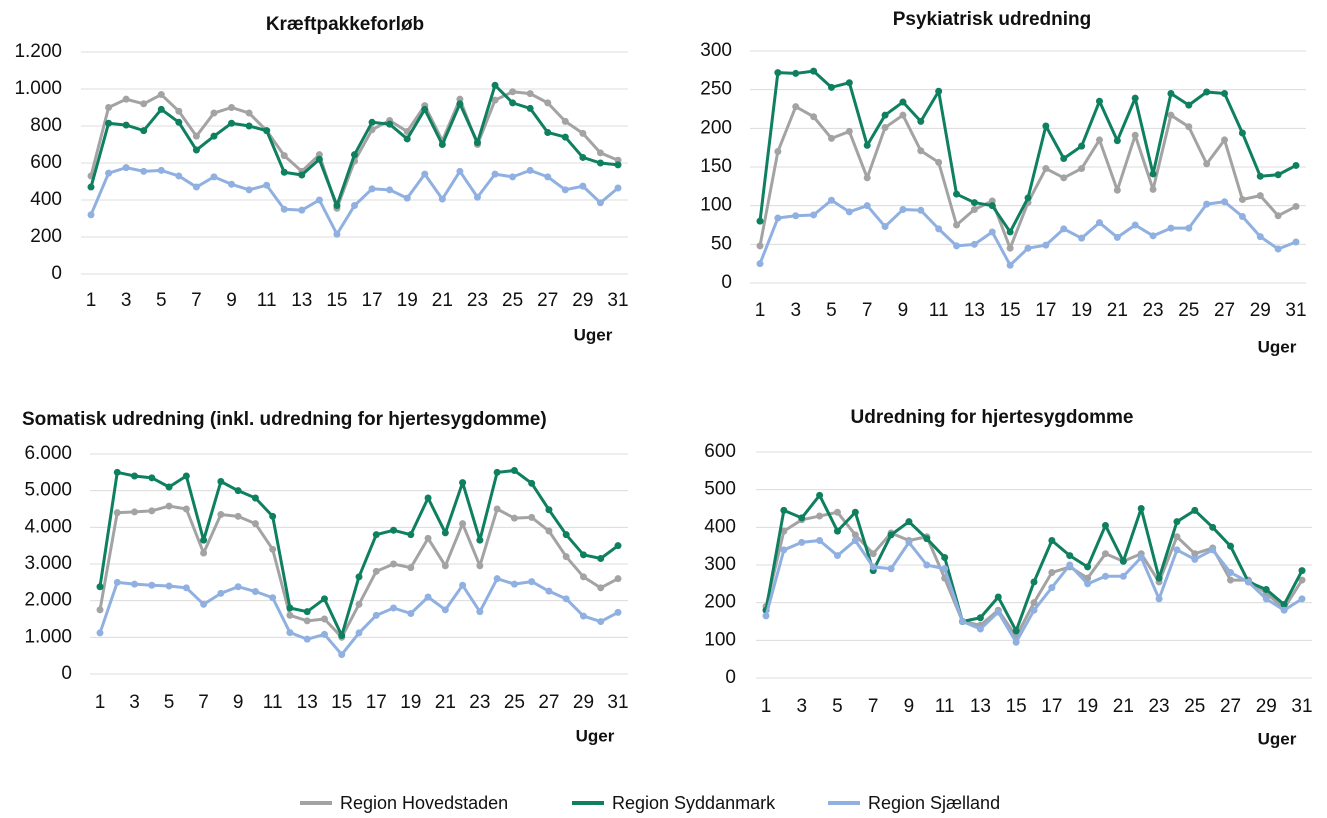  What do you see at coordinates (617, 300) in the screenshot?
I see `x-tick-label: 31` at bounding box center [617, 300].